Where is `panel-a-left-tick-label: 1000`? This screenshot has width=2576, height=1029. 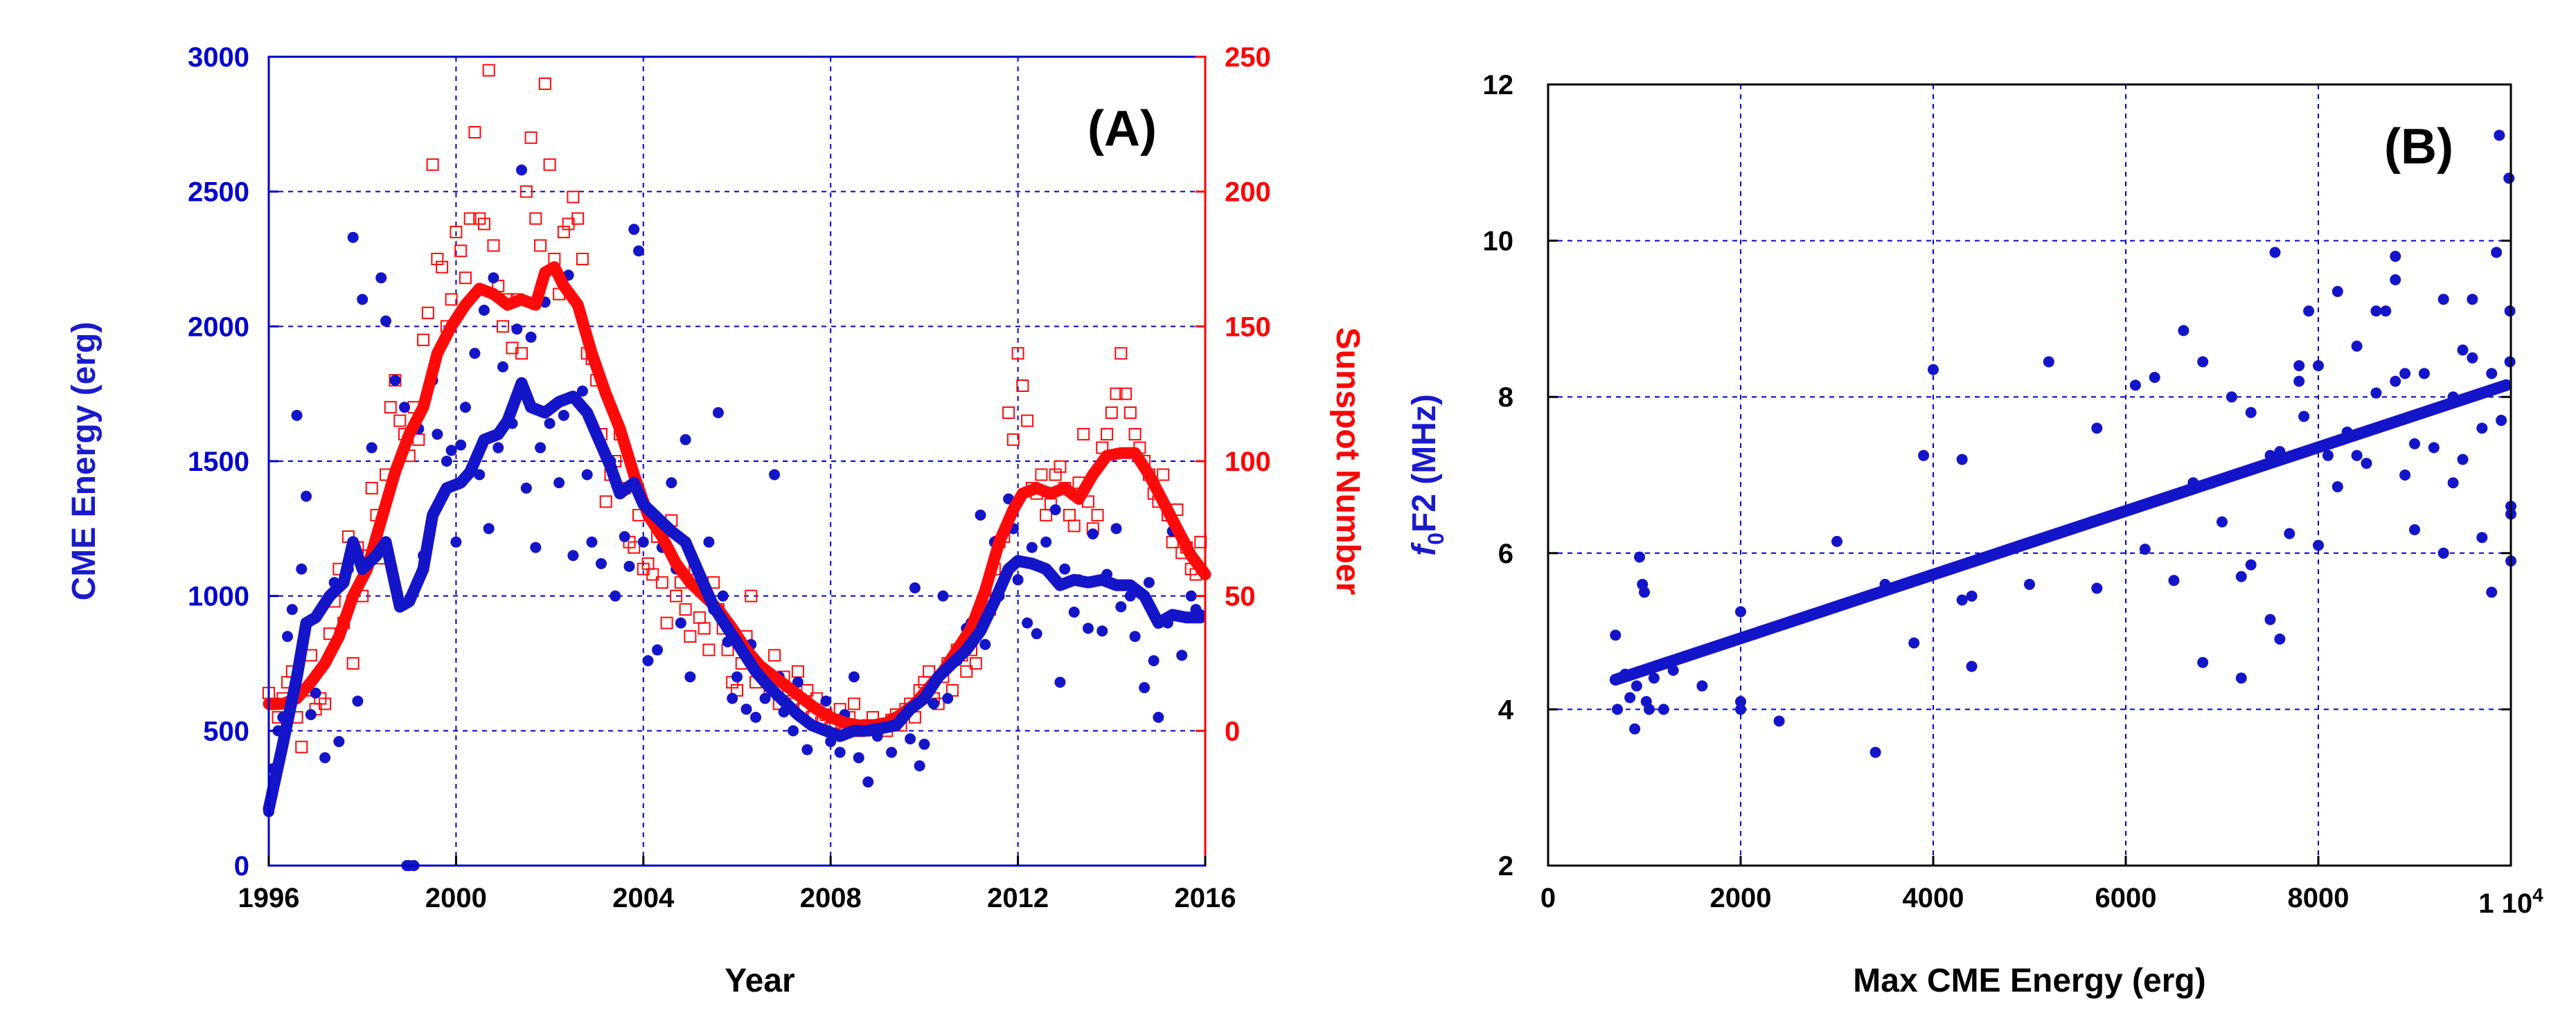 panel-a-left-tick-label: 1000 is located at coordinates (218, 597).